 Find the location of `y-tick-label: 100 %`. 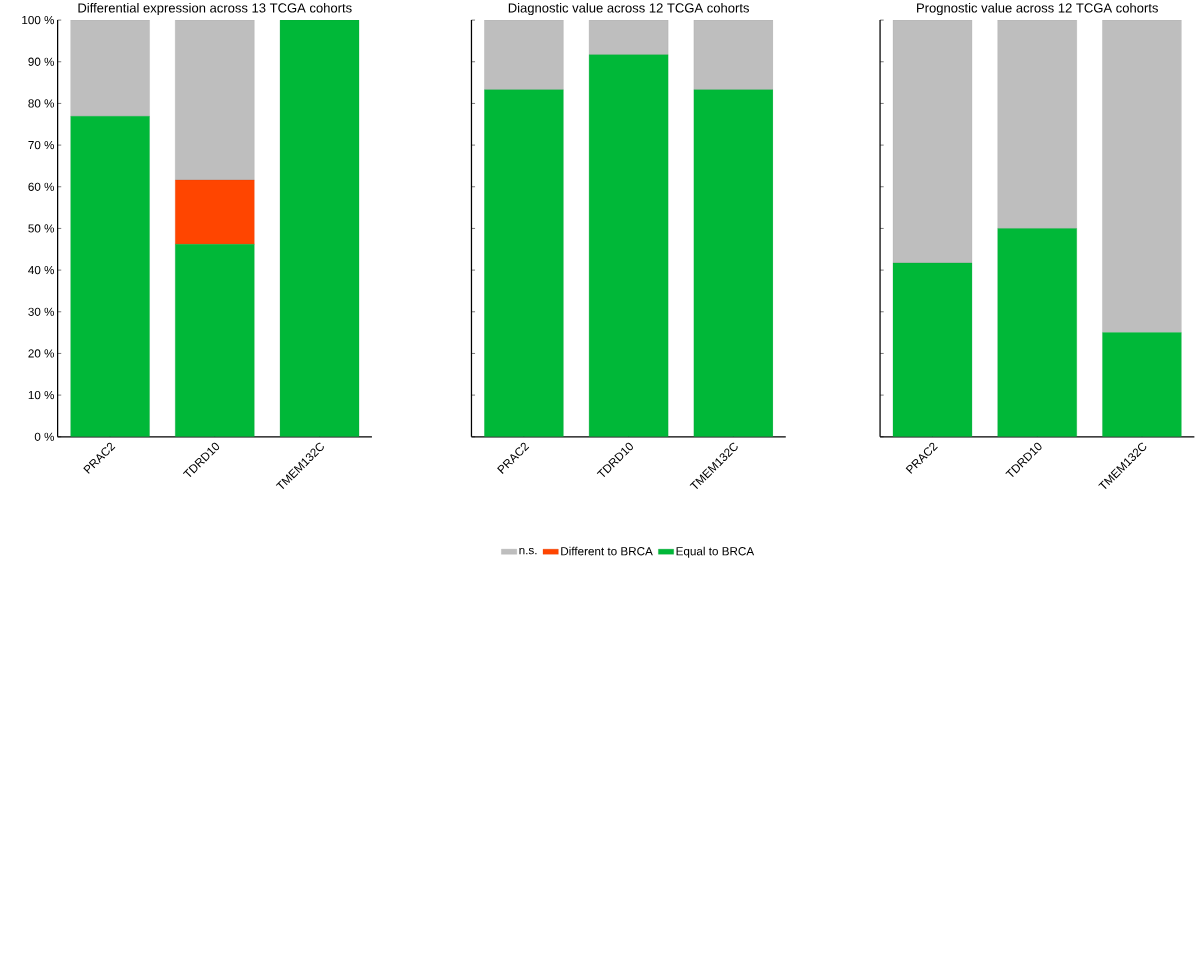

y-tick-label: 100 % is located at coordinates (38, 20).